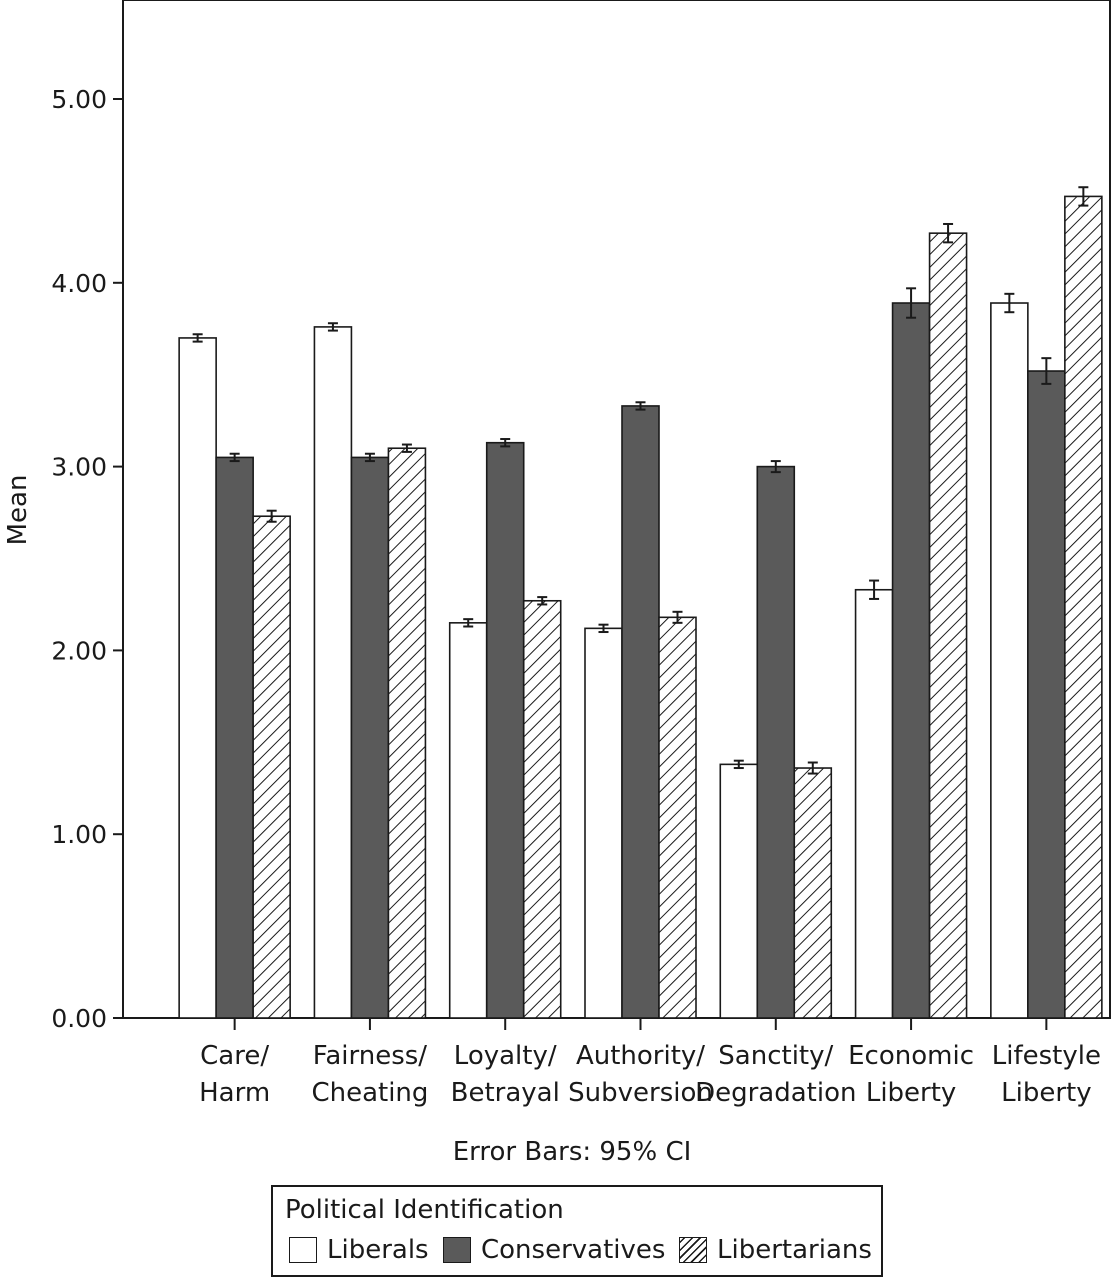 The image size is (1112, 1280). Describe the element at coordinates (234, 1093) in the screenshot. I see `x-tick-label: Harm` at that location.